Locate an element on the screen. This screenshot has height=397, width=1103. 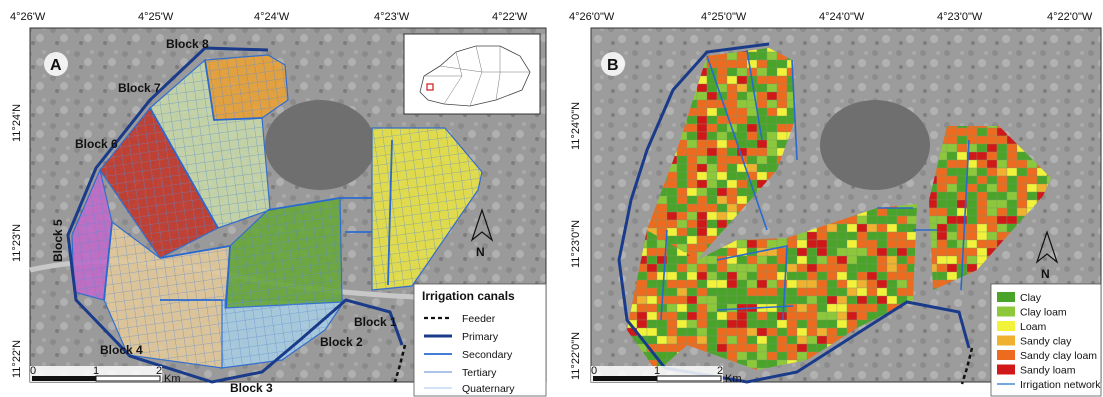
legend-item: Feeder is located at coordinates (479, 319).